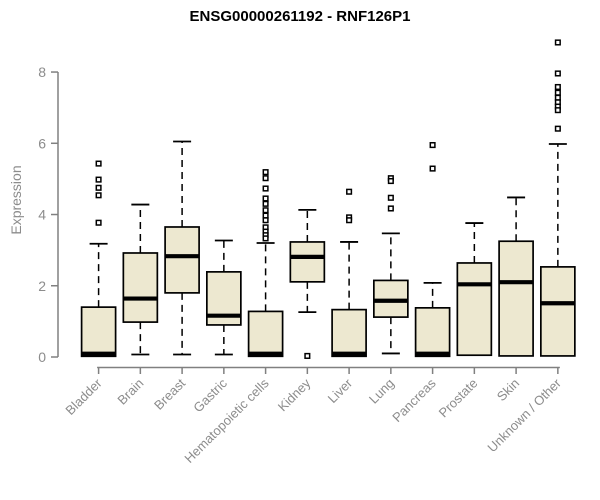 The width and height of the screenshot is (600, 500). Describe the element at coordinates (42, 286) in the screenshot. I see `y-tick-label: 2` at that location.